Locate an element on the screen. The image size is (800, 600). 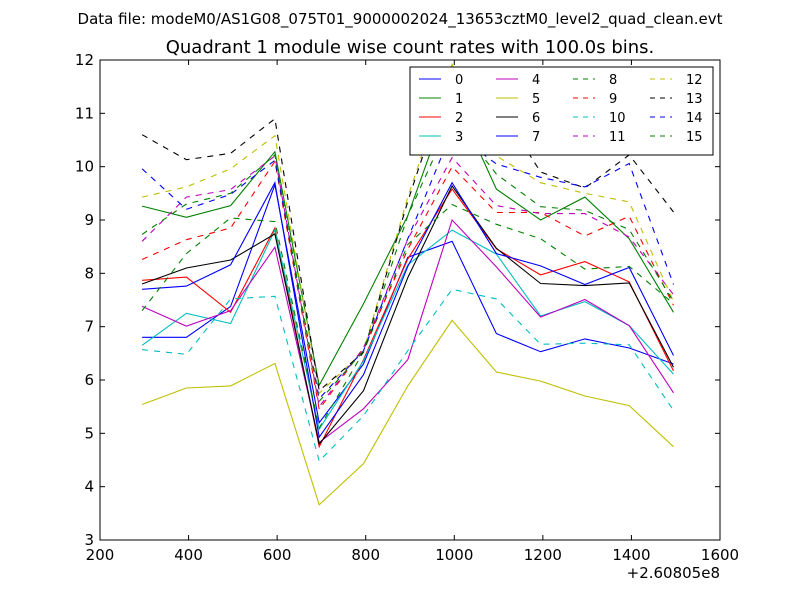
y-tick-label: 6 is located at coordinates (89, 380).